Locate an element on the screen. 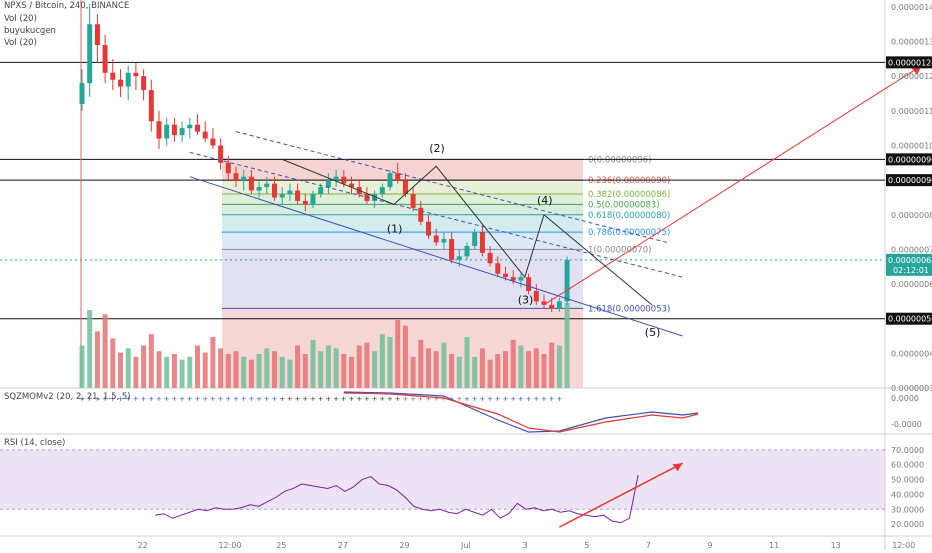  time-tick-label: 7 is located at coordinates (648, 545).